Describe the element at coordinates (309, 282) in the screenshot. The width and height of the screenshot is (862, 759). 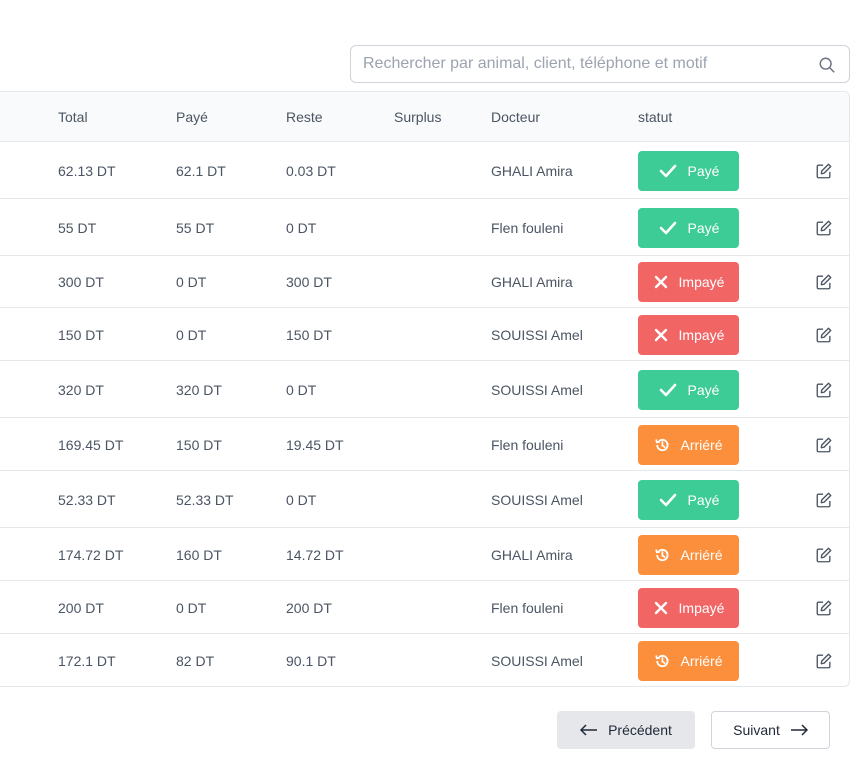
I see `cell-reste: 300 DT` at that location.